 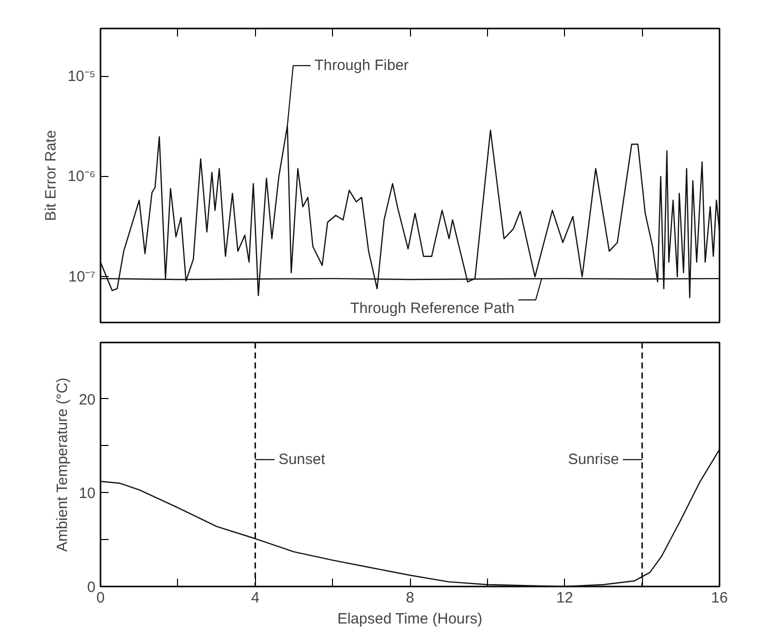 I want to click on y-axis-title: Ambient Temperature (°C), so click(x=62, y=465).